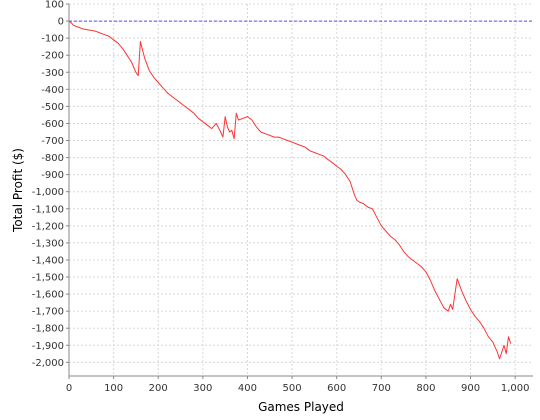  What do you see at coordinates (52, 39) in the screenshot?
I see `y-tick-label: -100` at bounding box center [52, 39].